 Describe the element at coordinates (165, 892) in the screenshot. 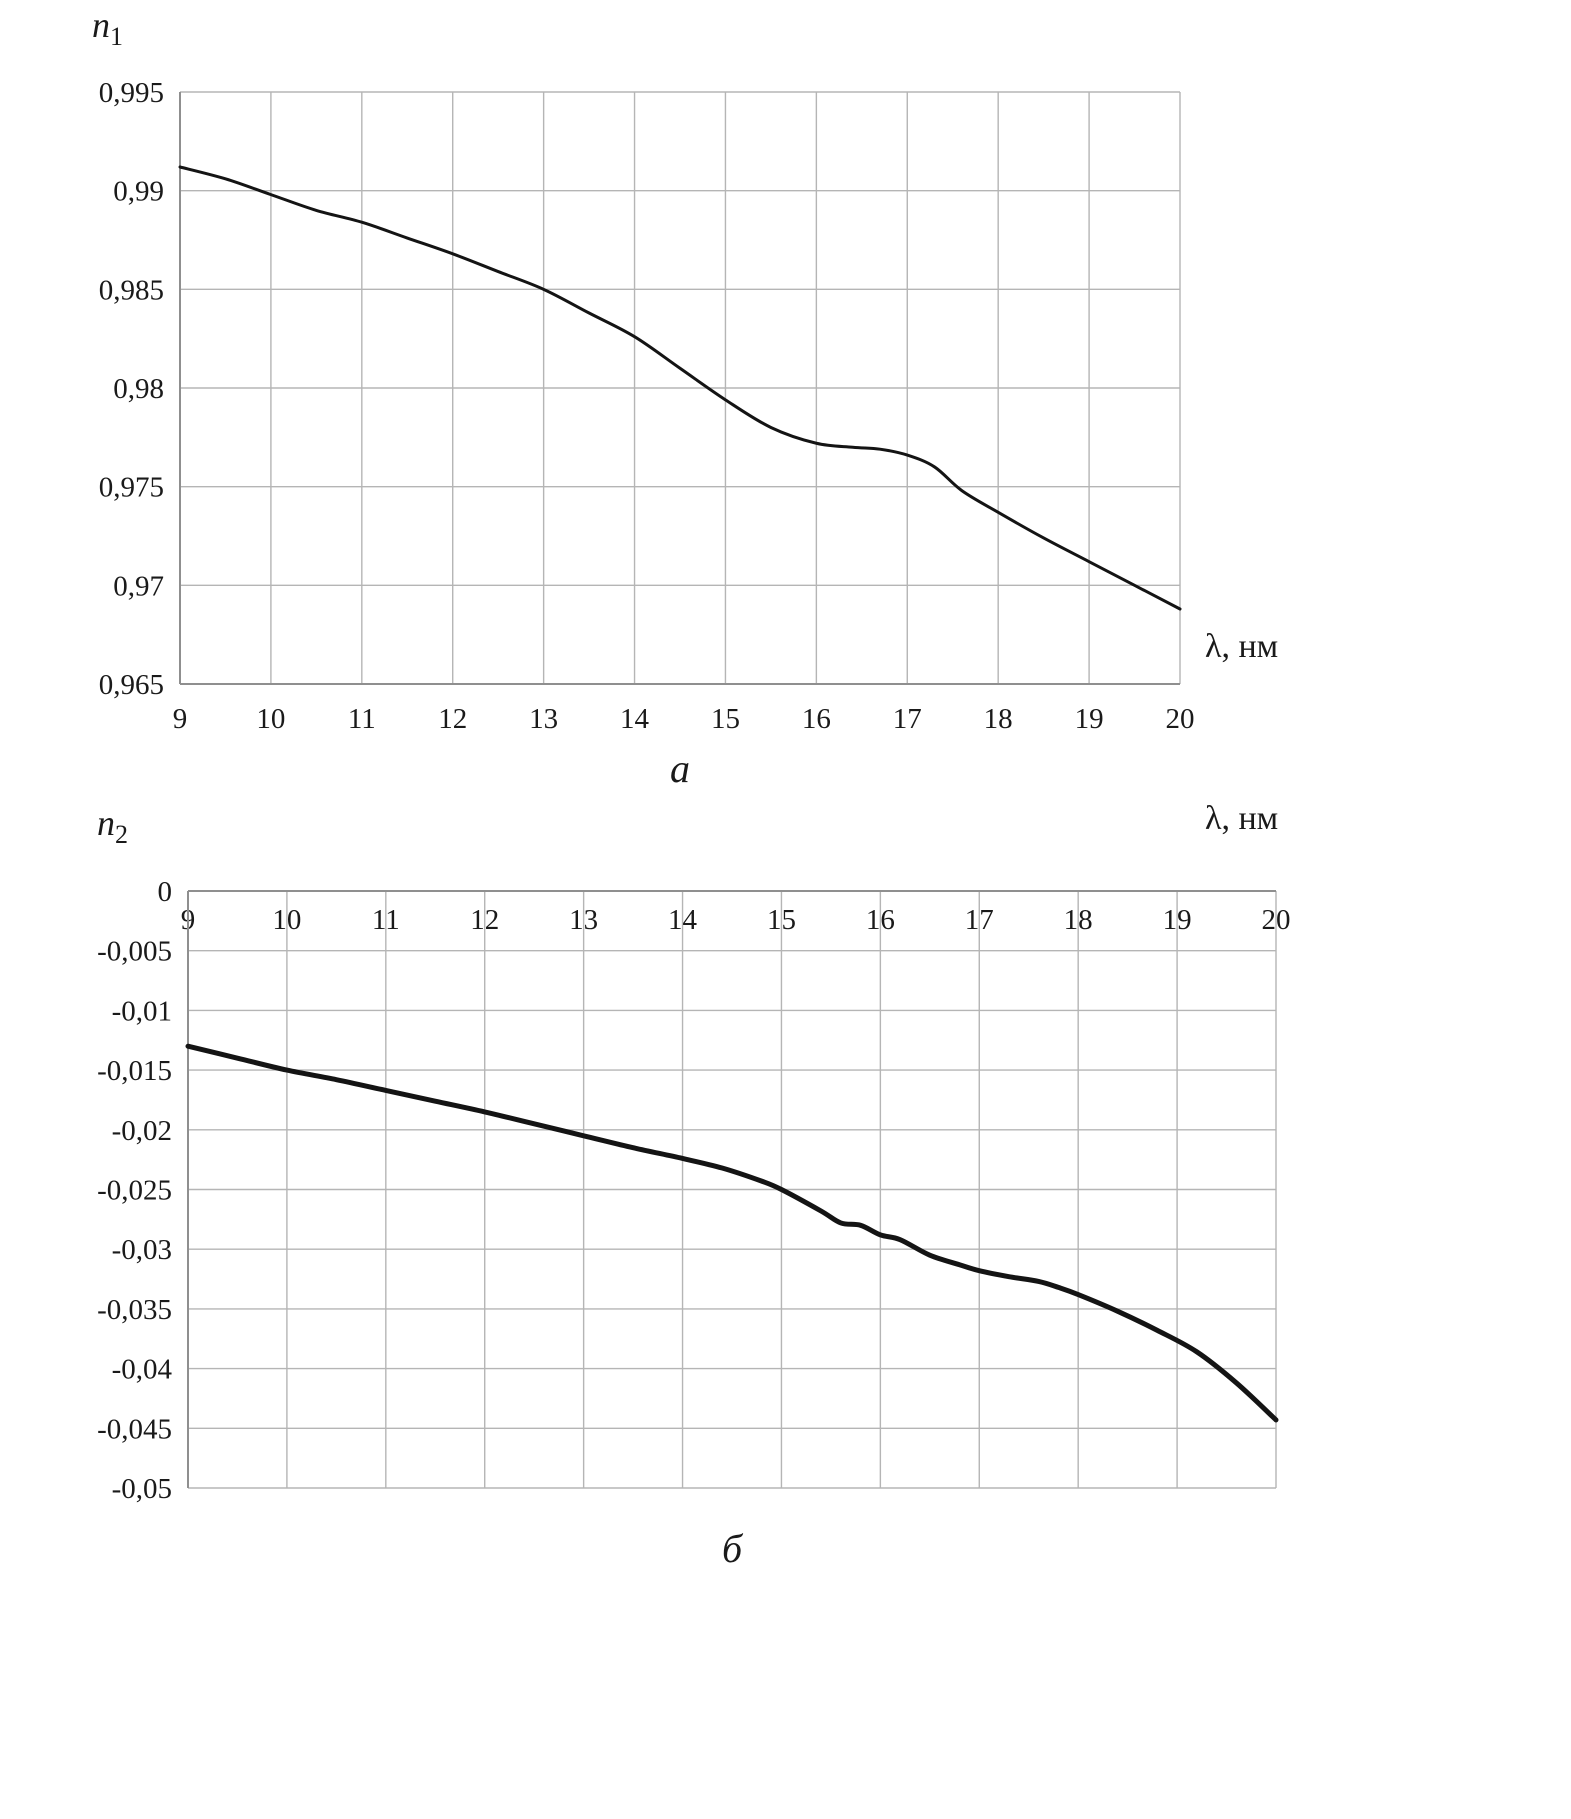

I see `y-tick-label: 0` at that location.